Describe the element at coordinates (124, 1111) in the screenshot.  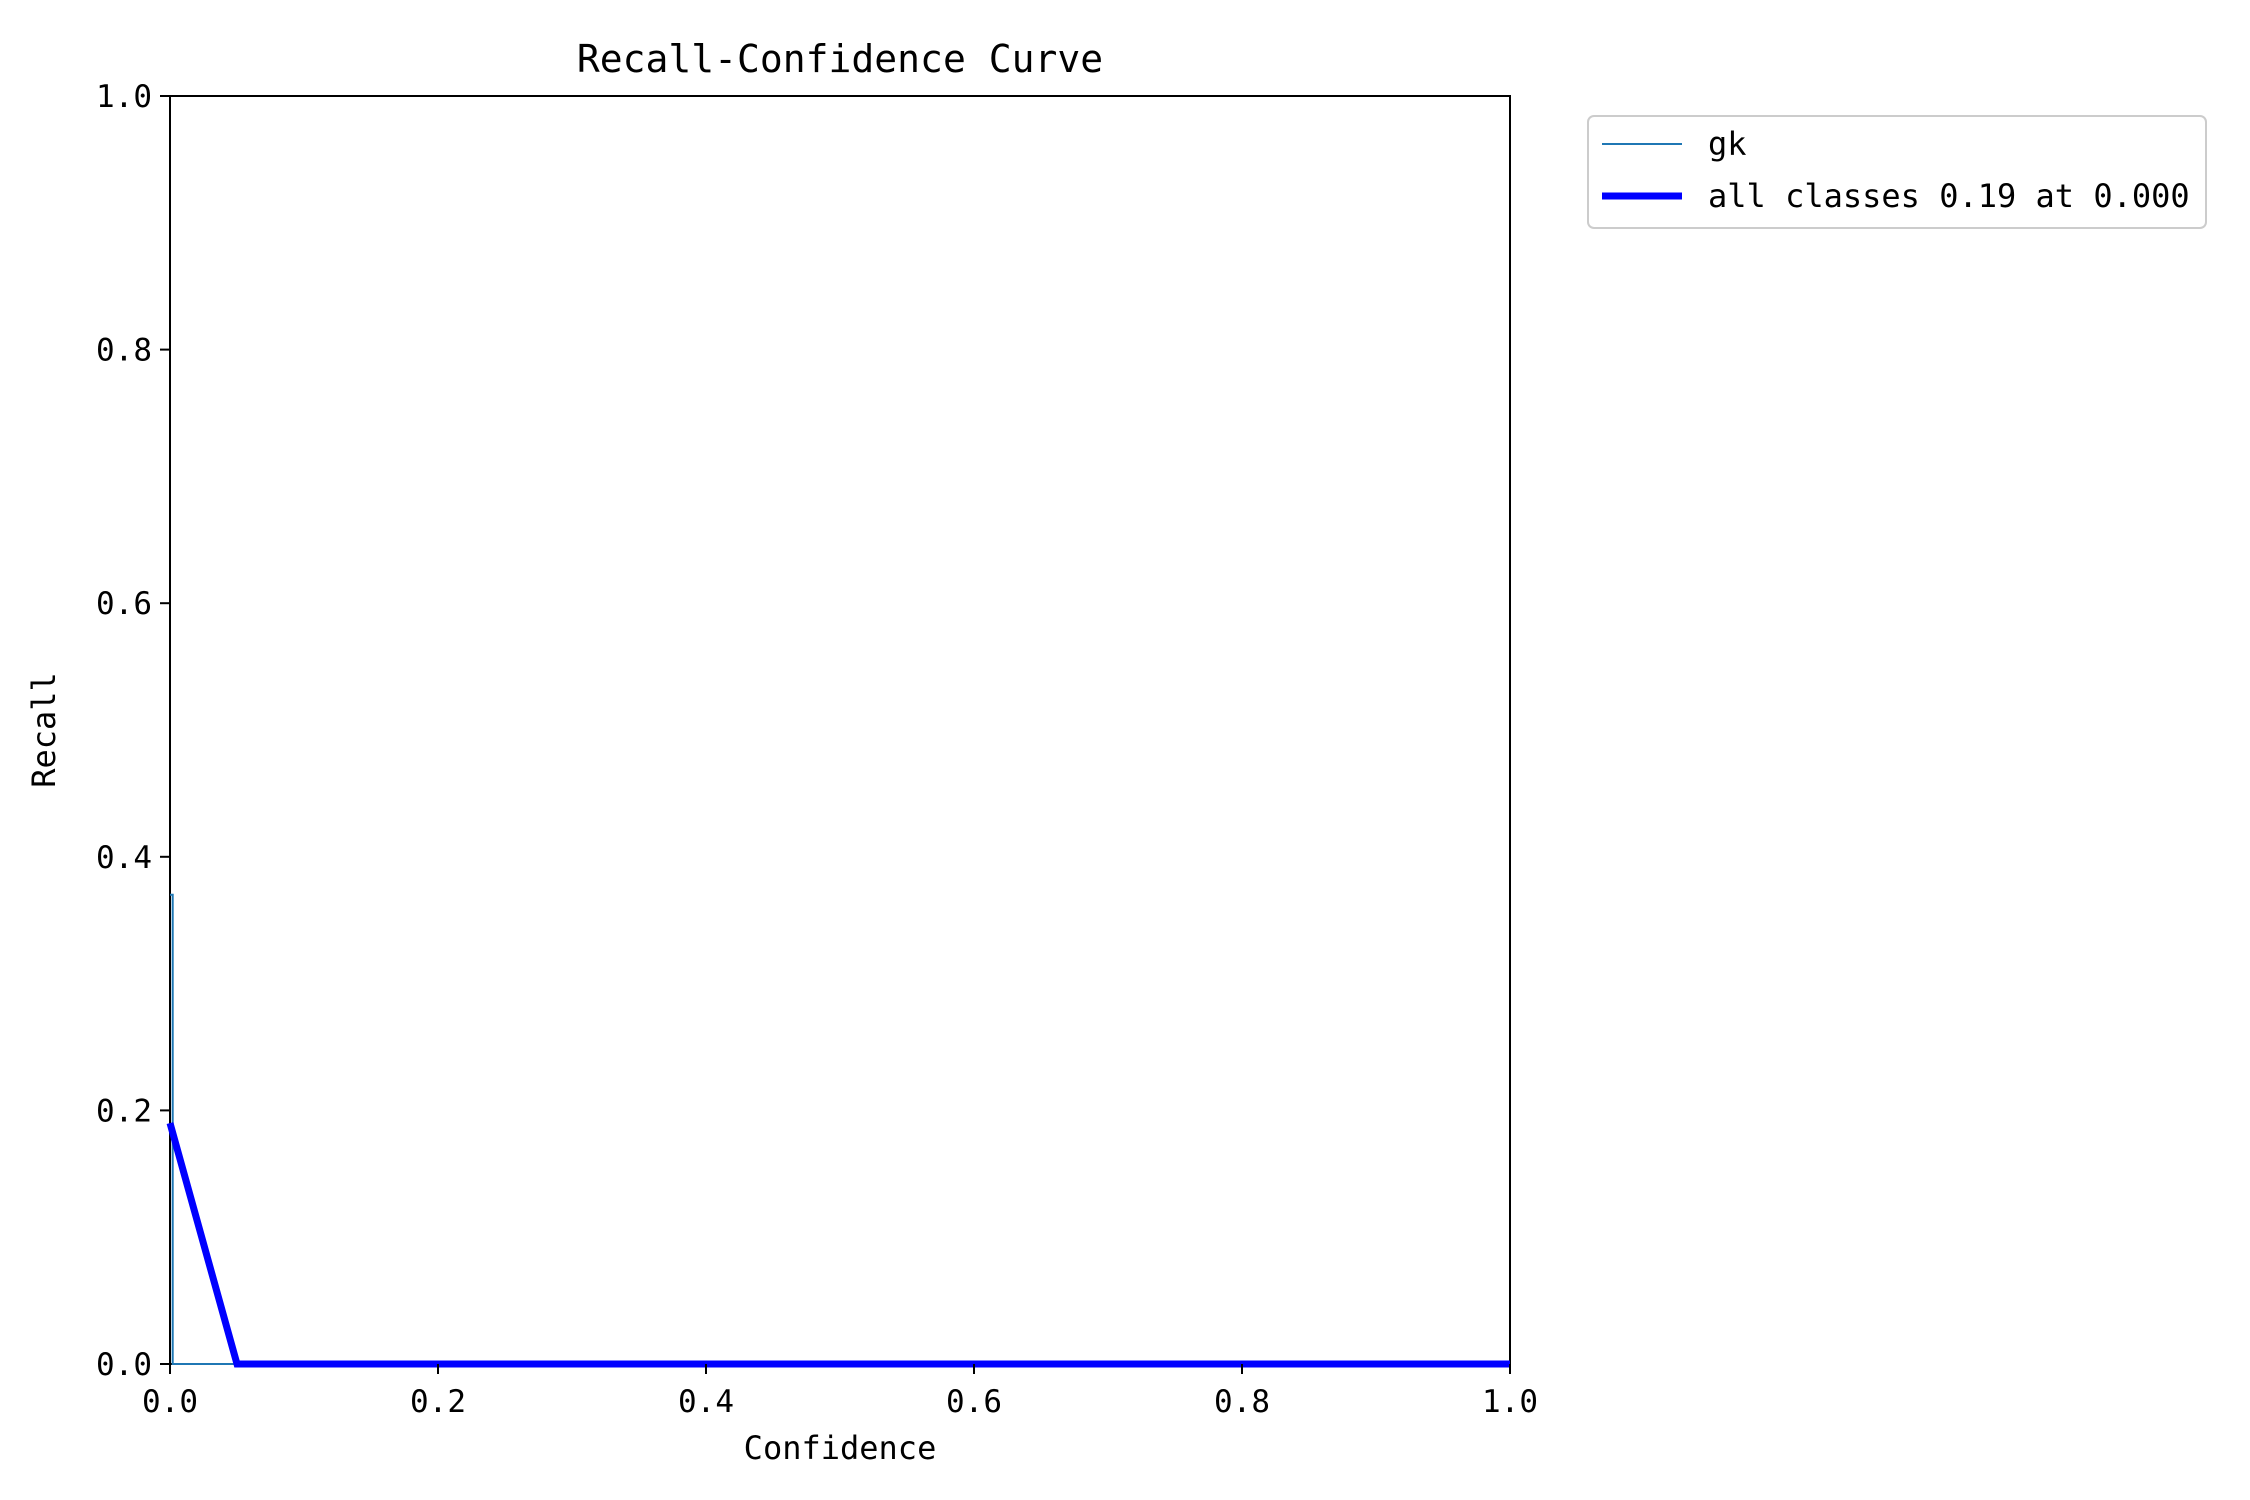
I see `y-tick-label: 0.2` at that location.